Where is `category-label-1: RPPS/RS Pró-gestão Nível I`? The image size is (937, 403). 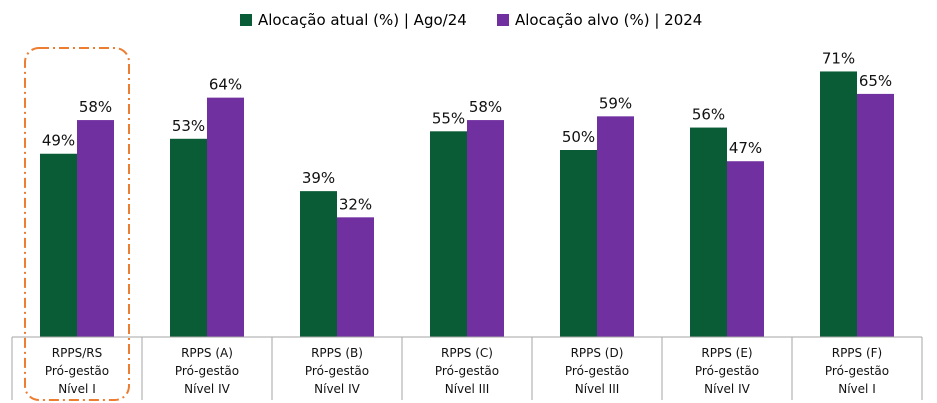
category-label-1: RPPS/RS Pró-gestão Nível I is located at coordinates (77, 371).